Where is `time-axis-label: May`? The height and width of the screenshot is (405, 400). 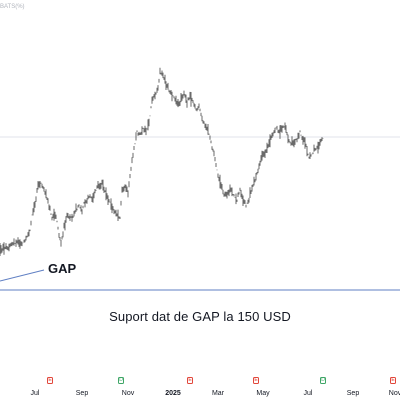
time-axis-label: May is located at coordinates (263, 393).